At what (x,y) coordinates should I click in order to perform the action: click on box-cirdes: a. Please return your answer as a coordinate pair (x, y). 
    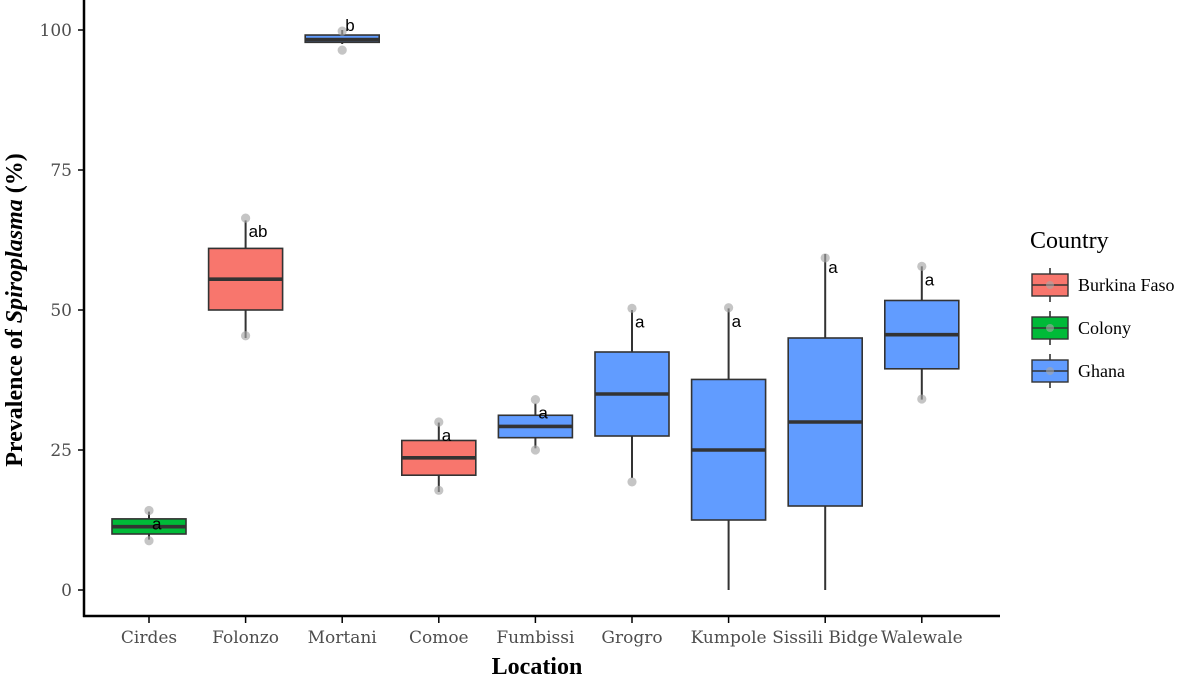
    Looking at the image, I should click on (149, 525).